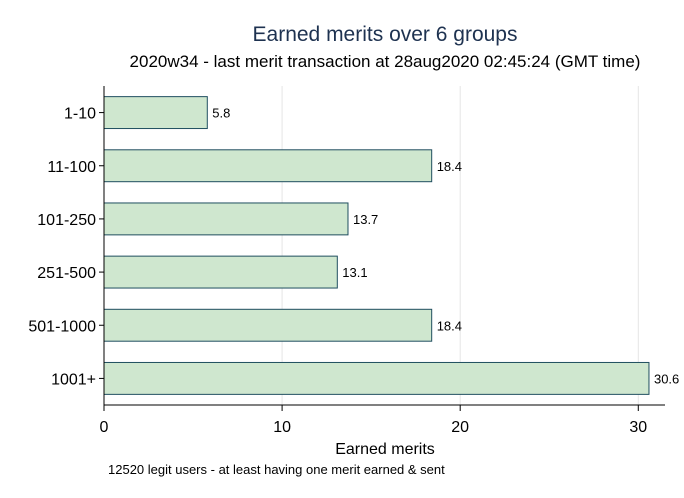  Describe the element at coordinates (66, 273) in the screenshot. I see `y-tick-label-251-500: 251-500` at that location.